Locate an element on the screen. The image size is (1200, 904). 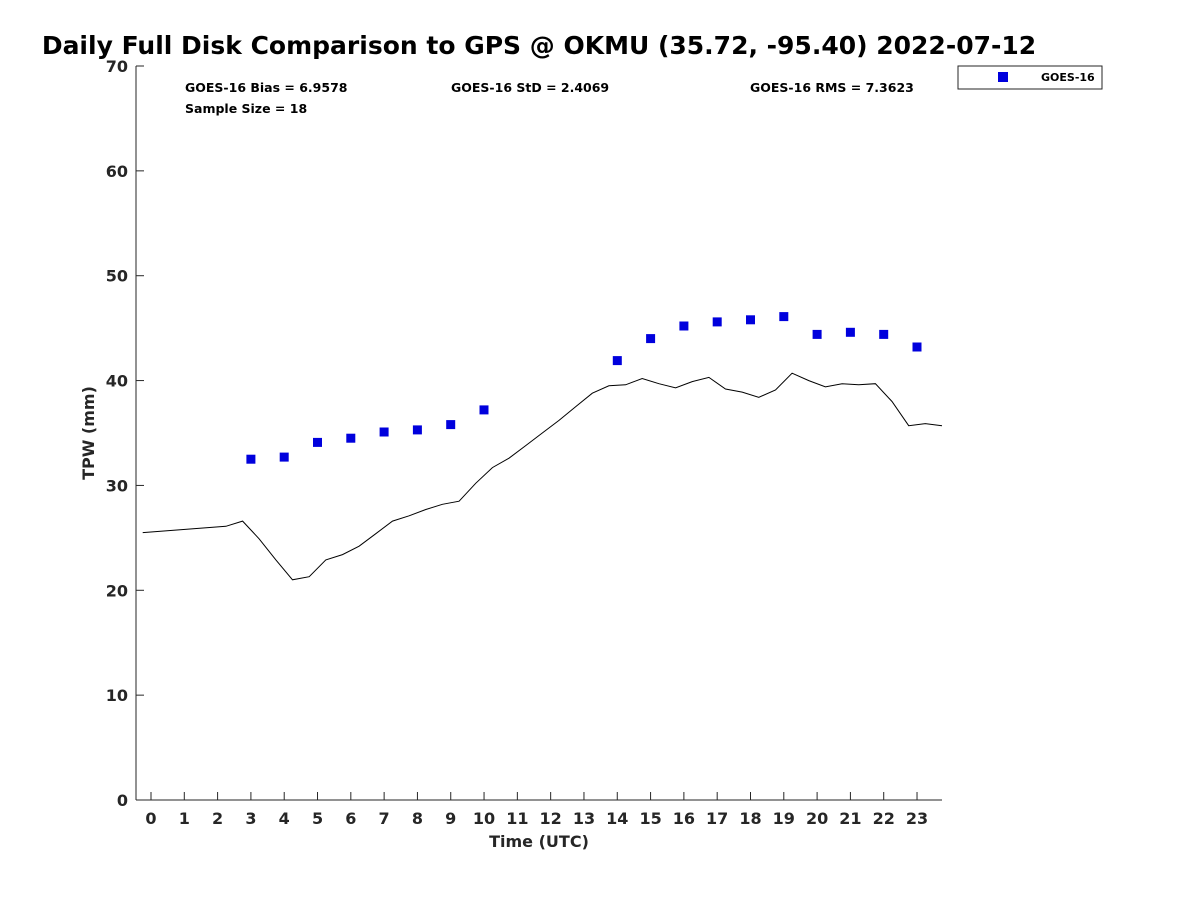
legend-label-goes16: GOES-16 is located at coordinates (1068, 77).